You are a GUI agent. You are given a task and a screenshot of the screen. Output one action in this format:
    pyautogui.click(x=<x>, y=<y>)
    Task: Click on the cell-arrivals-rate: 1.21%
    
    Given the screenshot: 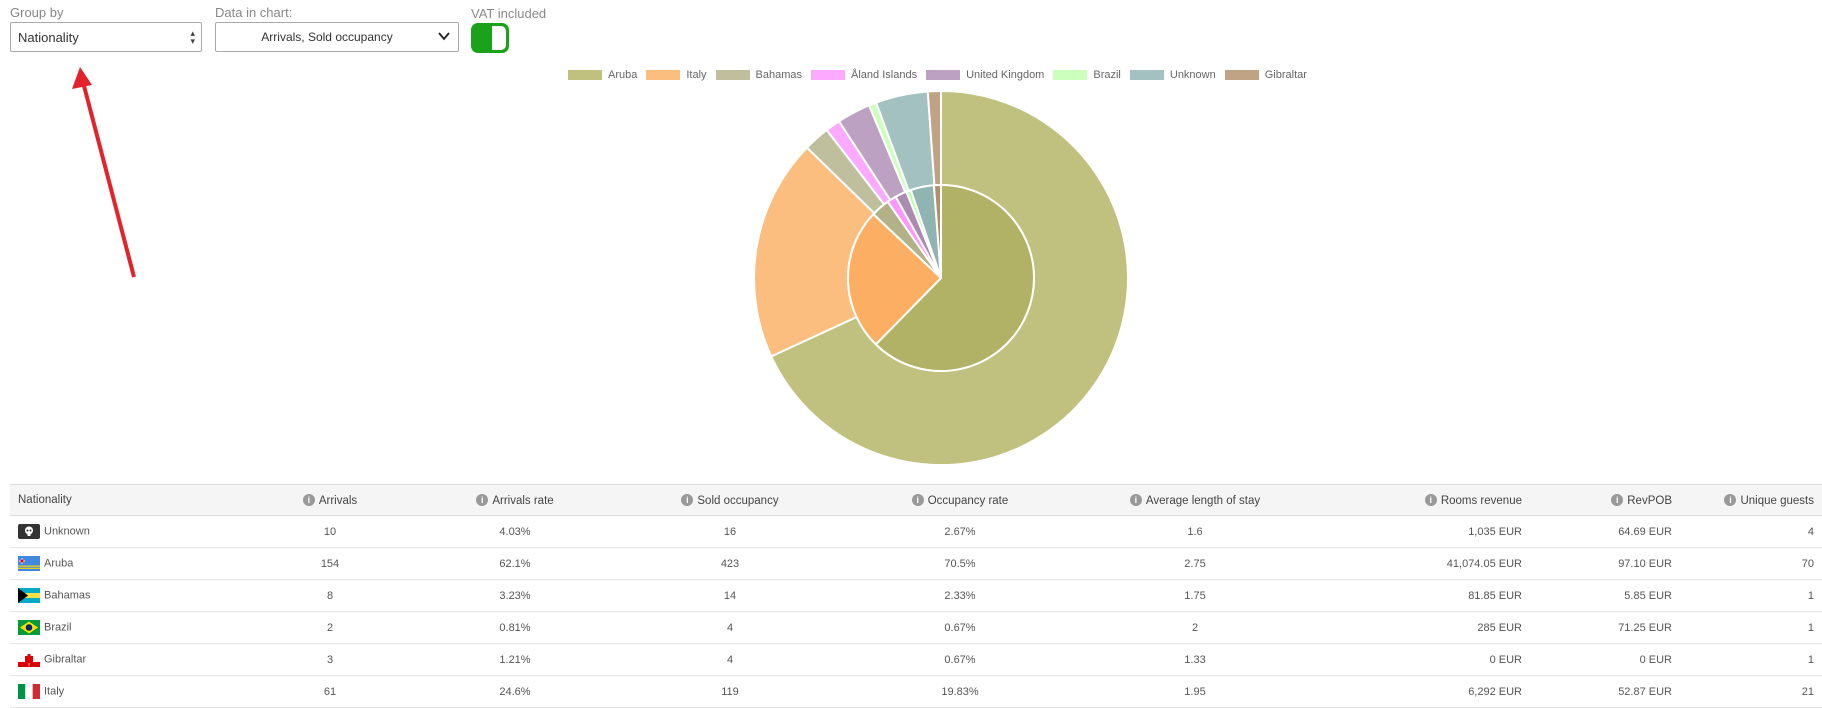 What is the action you would take?
    pyautogui.click(x=515, y=659)
    